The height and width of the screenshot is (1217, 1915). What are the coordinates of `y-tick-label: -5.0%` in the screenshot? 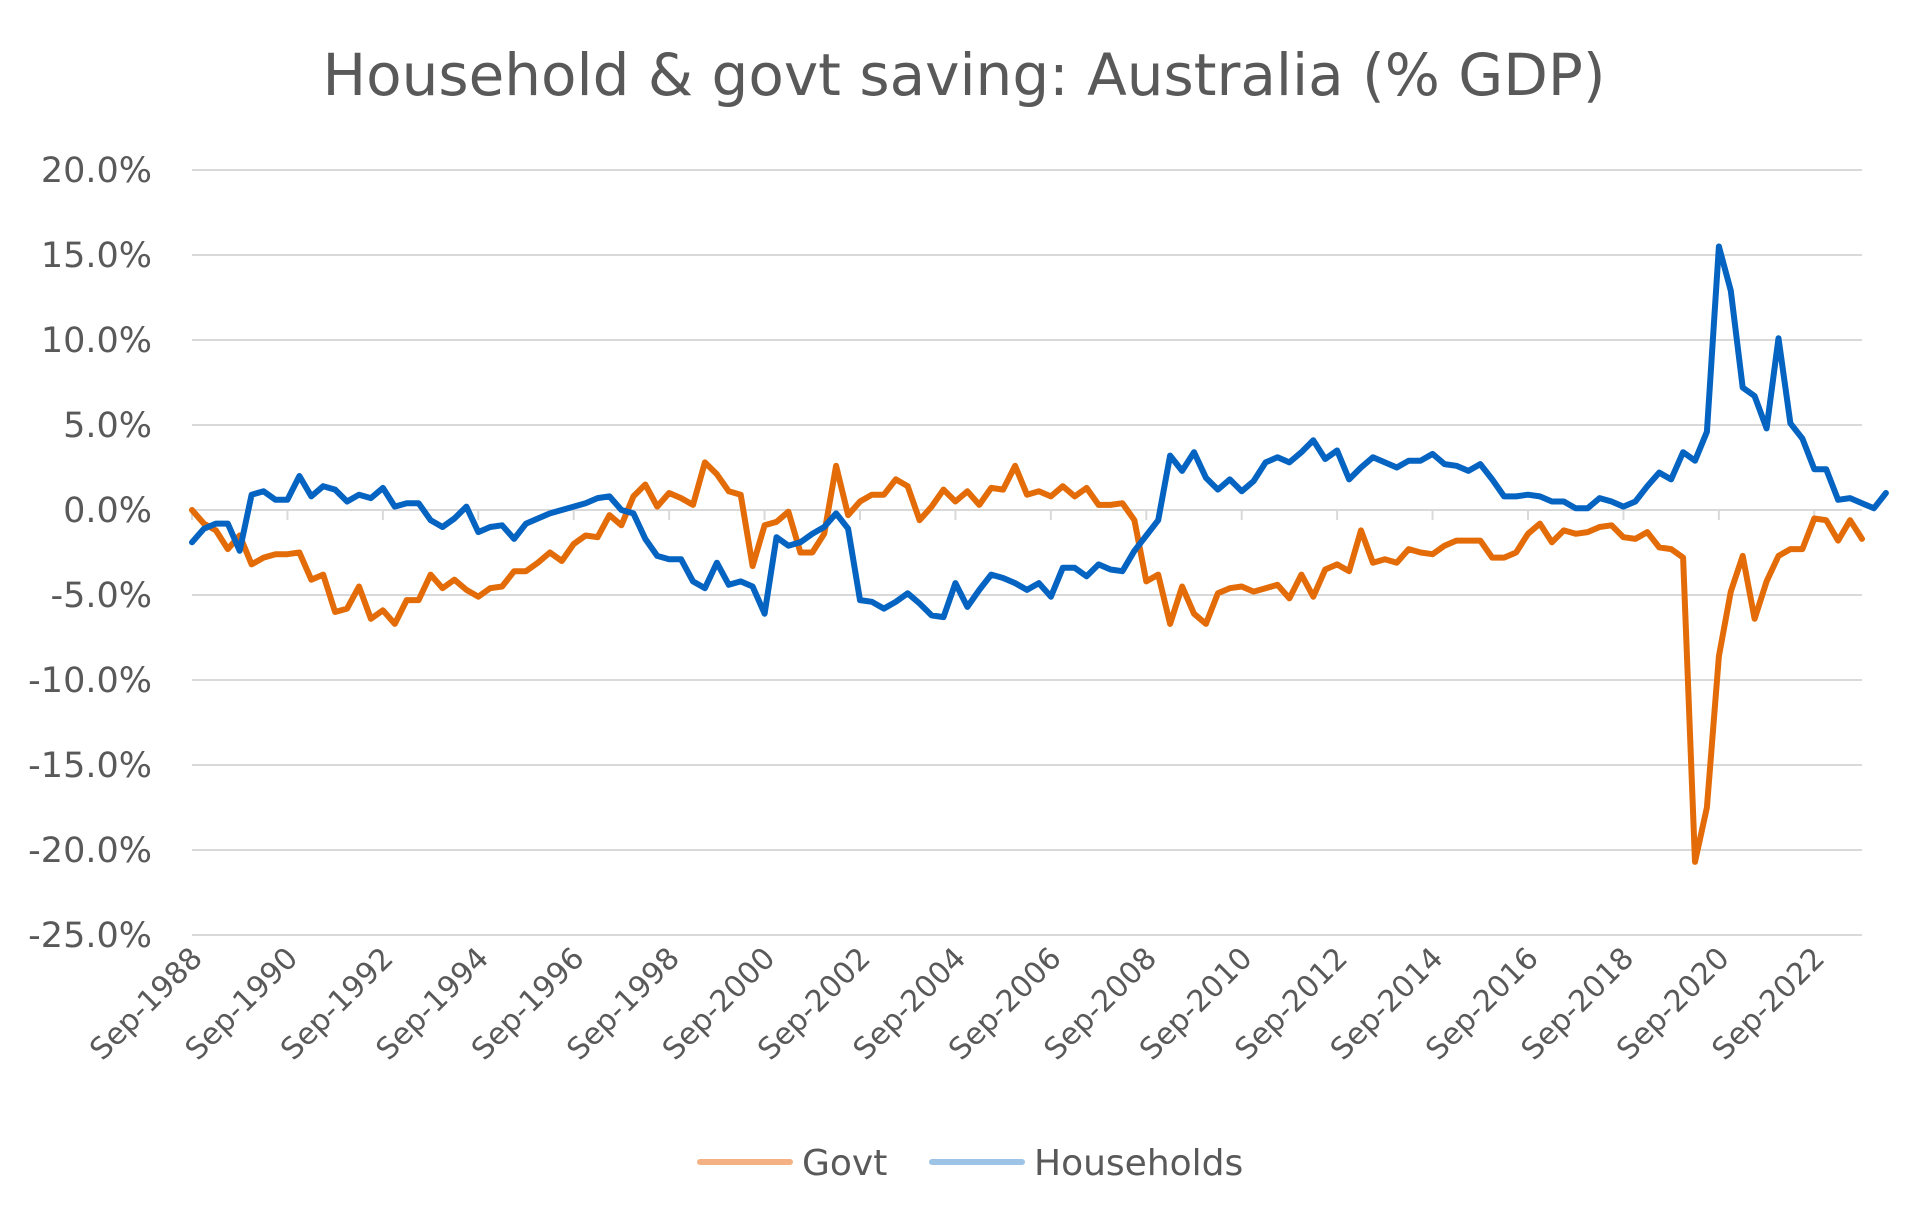 It's located at (101, 596).